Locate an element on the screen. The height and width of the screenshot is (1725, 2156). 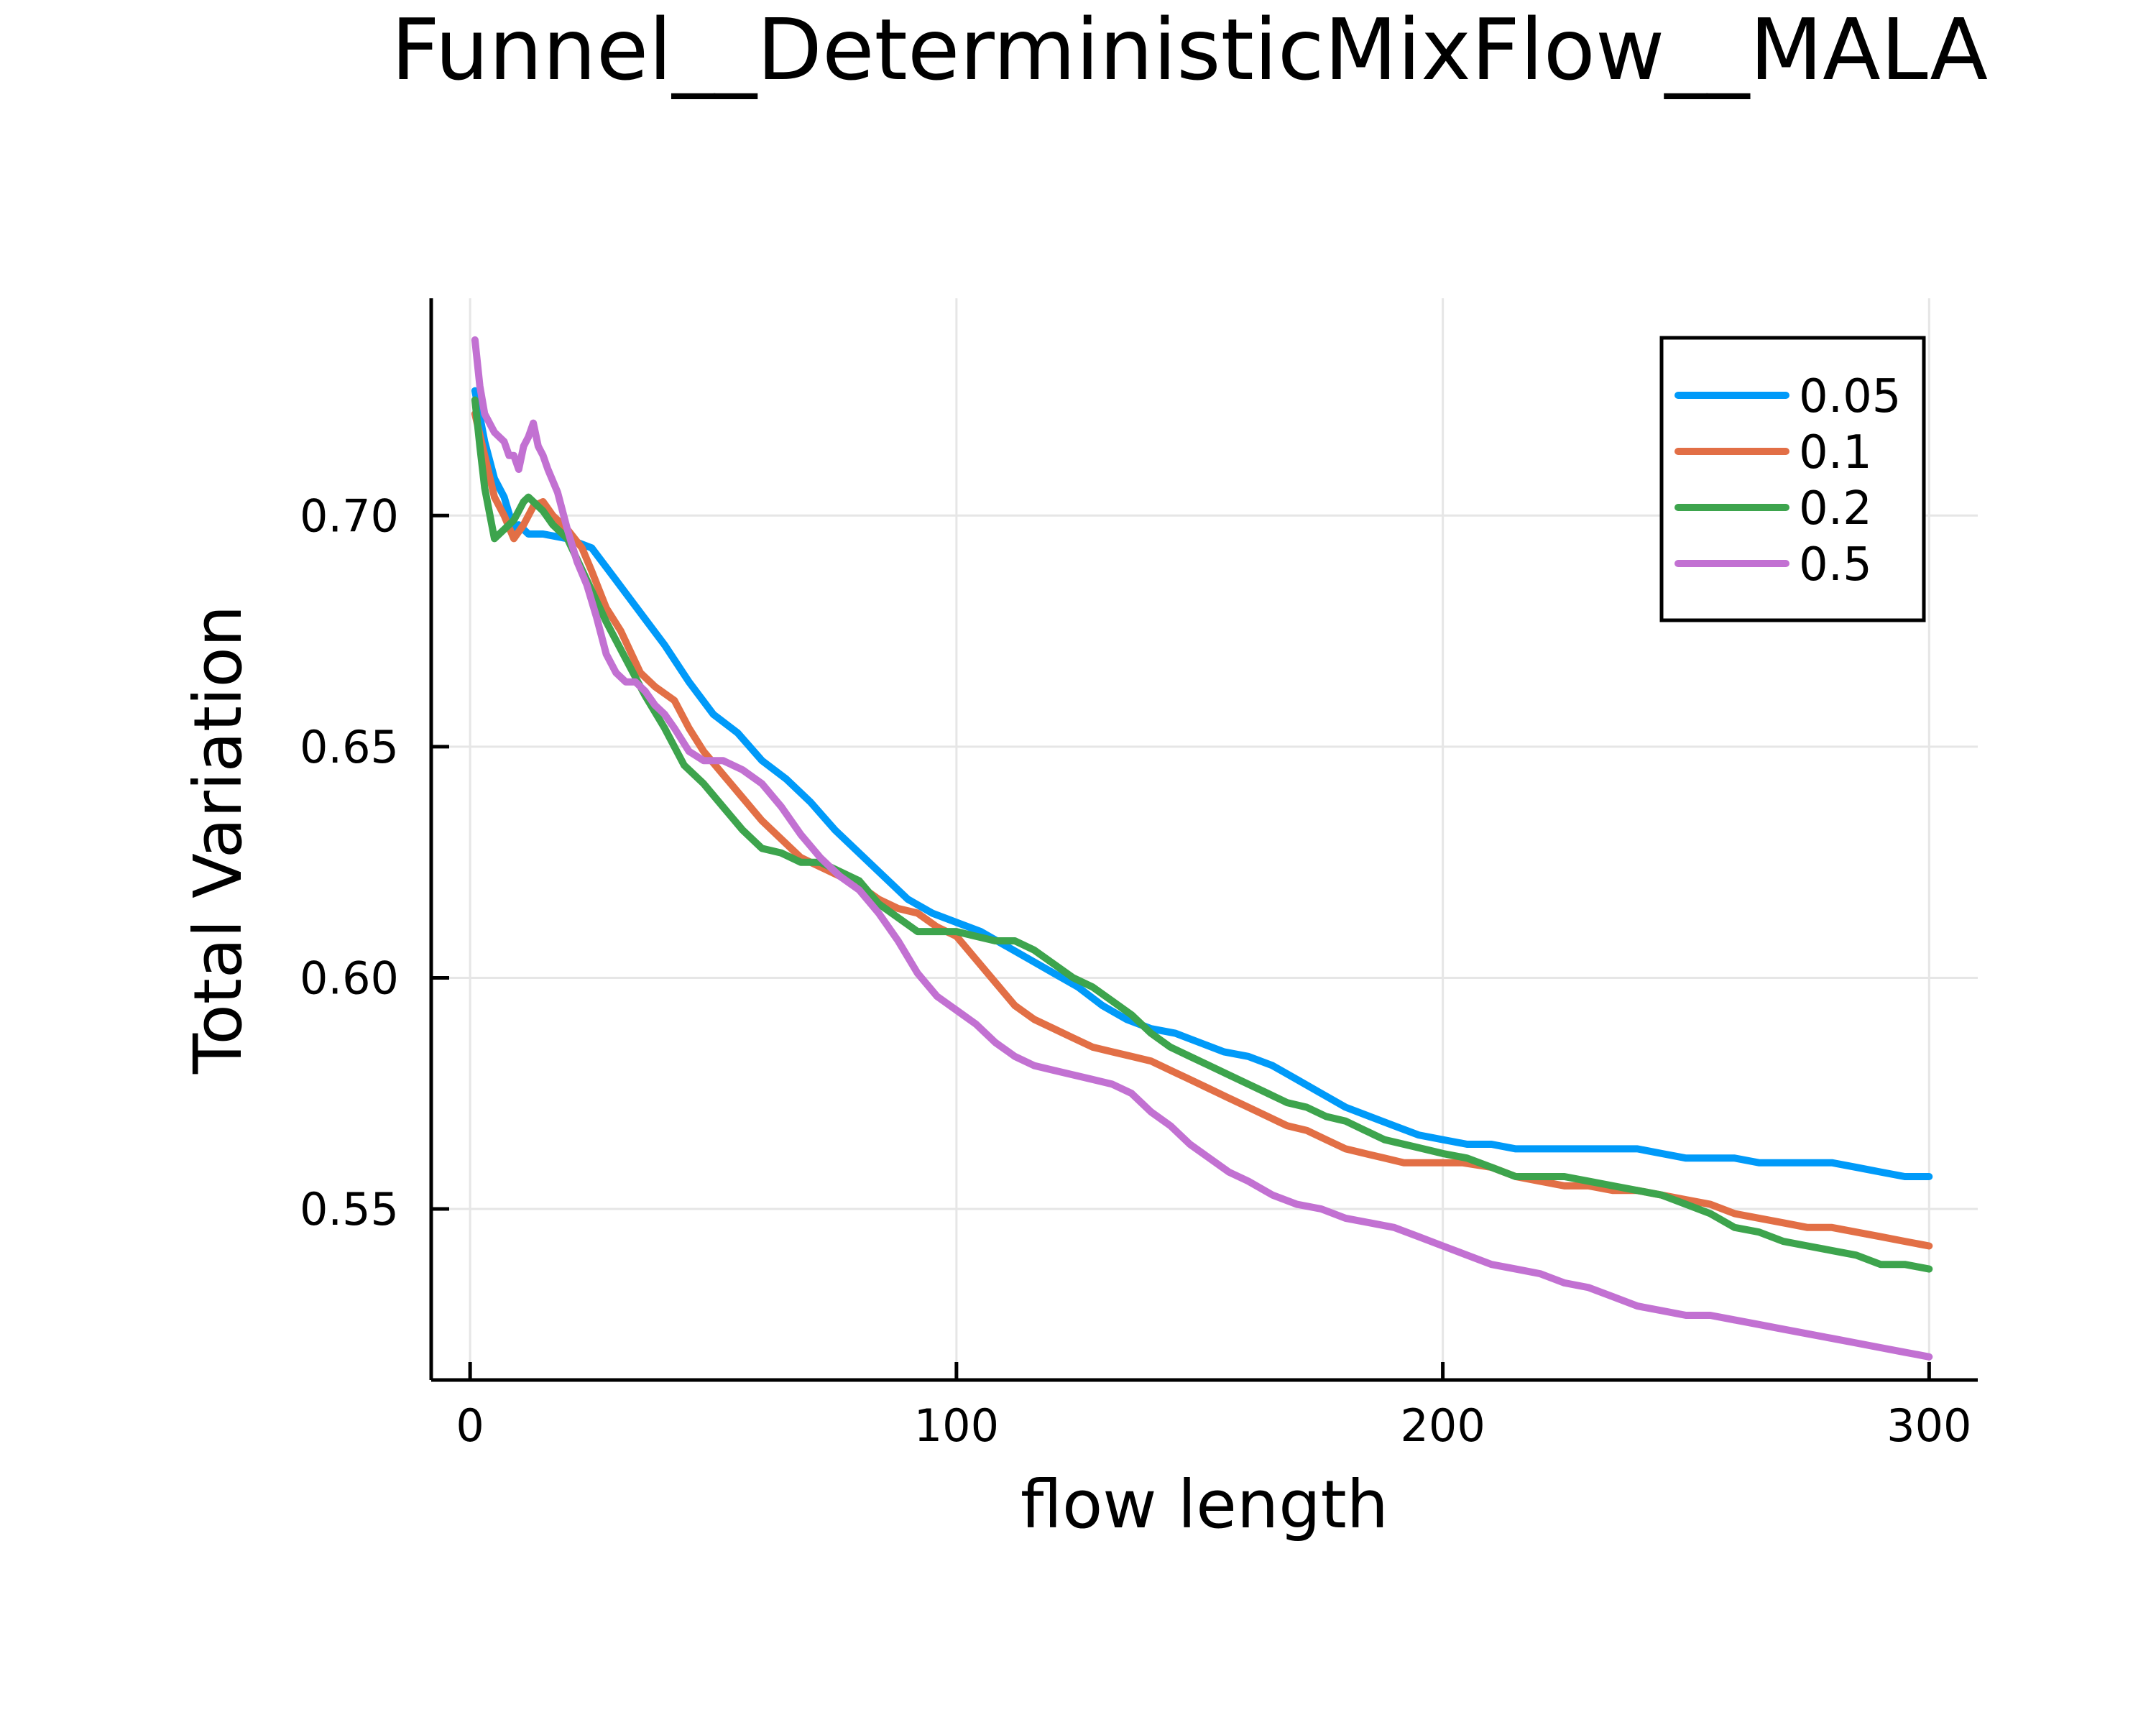
chart-title: Funnel__DeterministicMixFlow__MALA is located at coordinates (1189, 49).